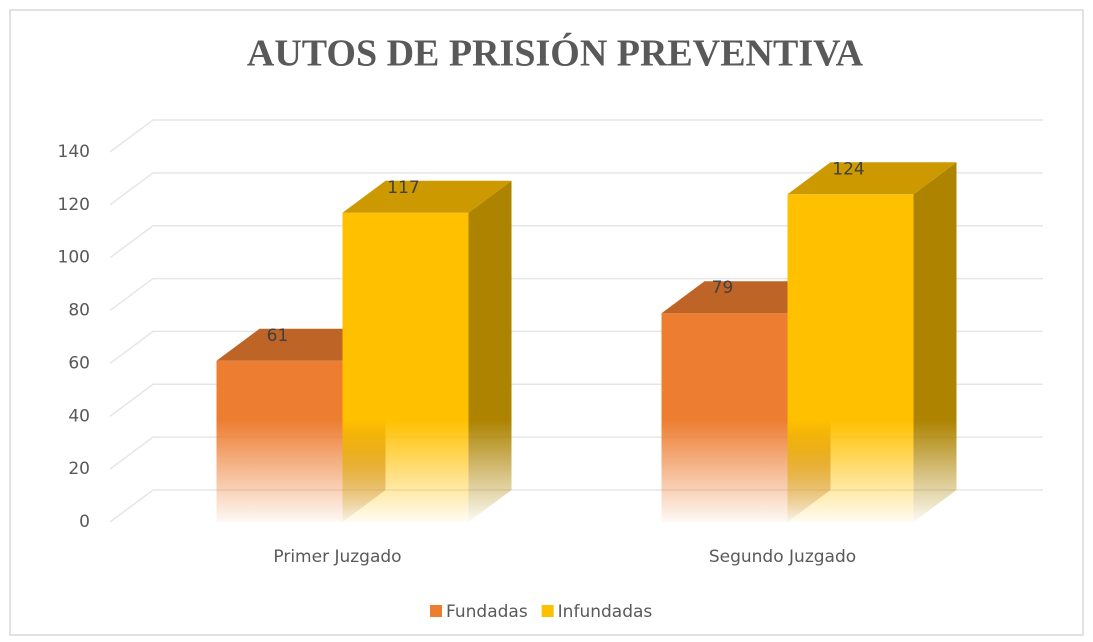 This screenshot has height=642, width=1093. Describe the element at coordinates (278, 336) in the screenshot. I see `data-label: 61` at that location.